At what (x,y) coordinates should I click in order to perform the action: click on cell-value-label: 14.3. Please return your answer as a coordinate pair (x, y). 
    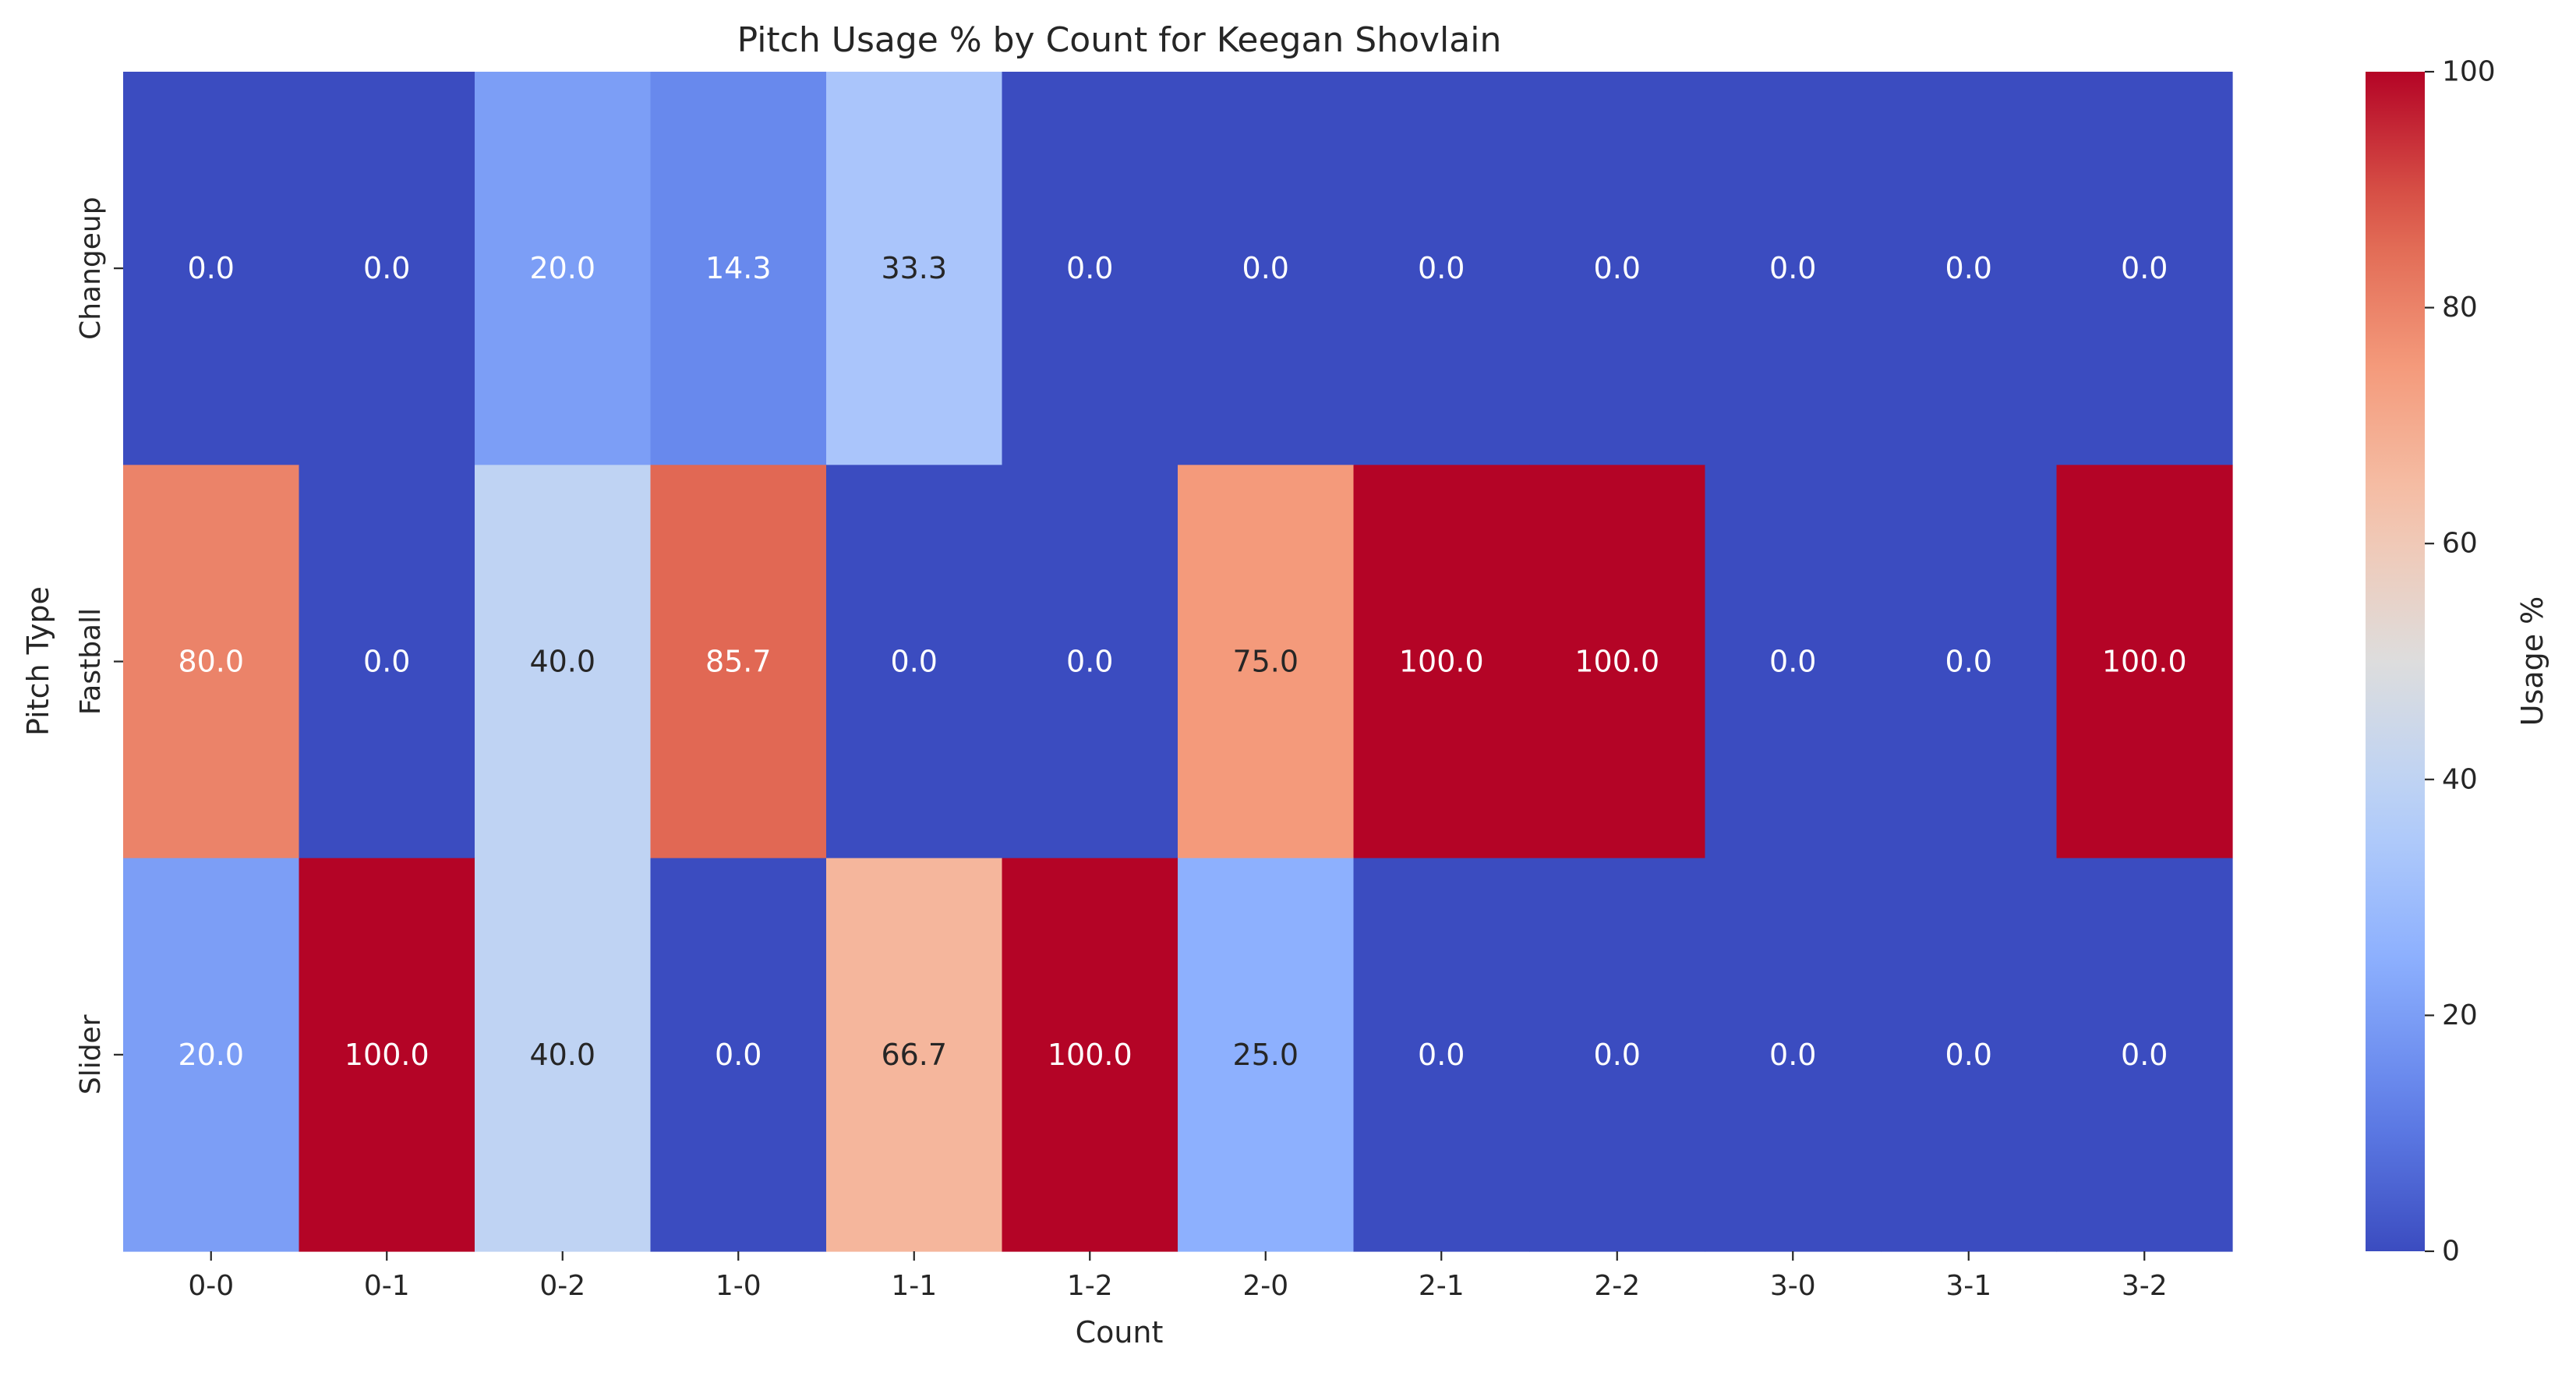
    Looking at the image, I should click on (738, 268).